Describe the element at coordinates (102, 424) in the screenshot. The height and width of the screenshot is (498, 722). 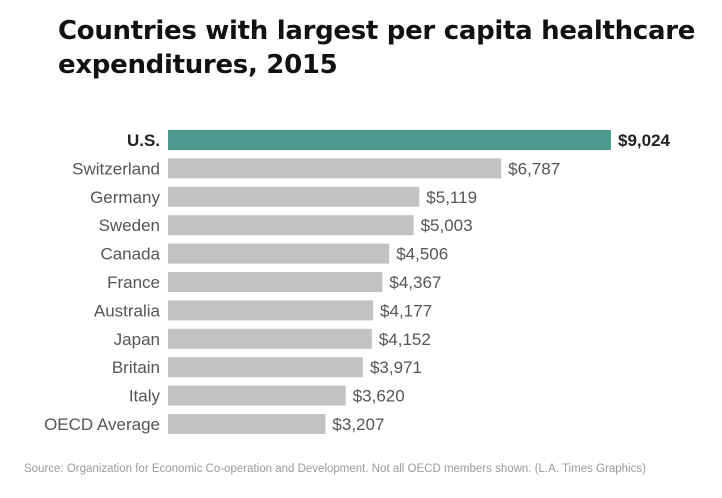
I see `category-label-oecd-average: OECD Average` at that location.